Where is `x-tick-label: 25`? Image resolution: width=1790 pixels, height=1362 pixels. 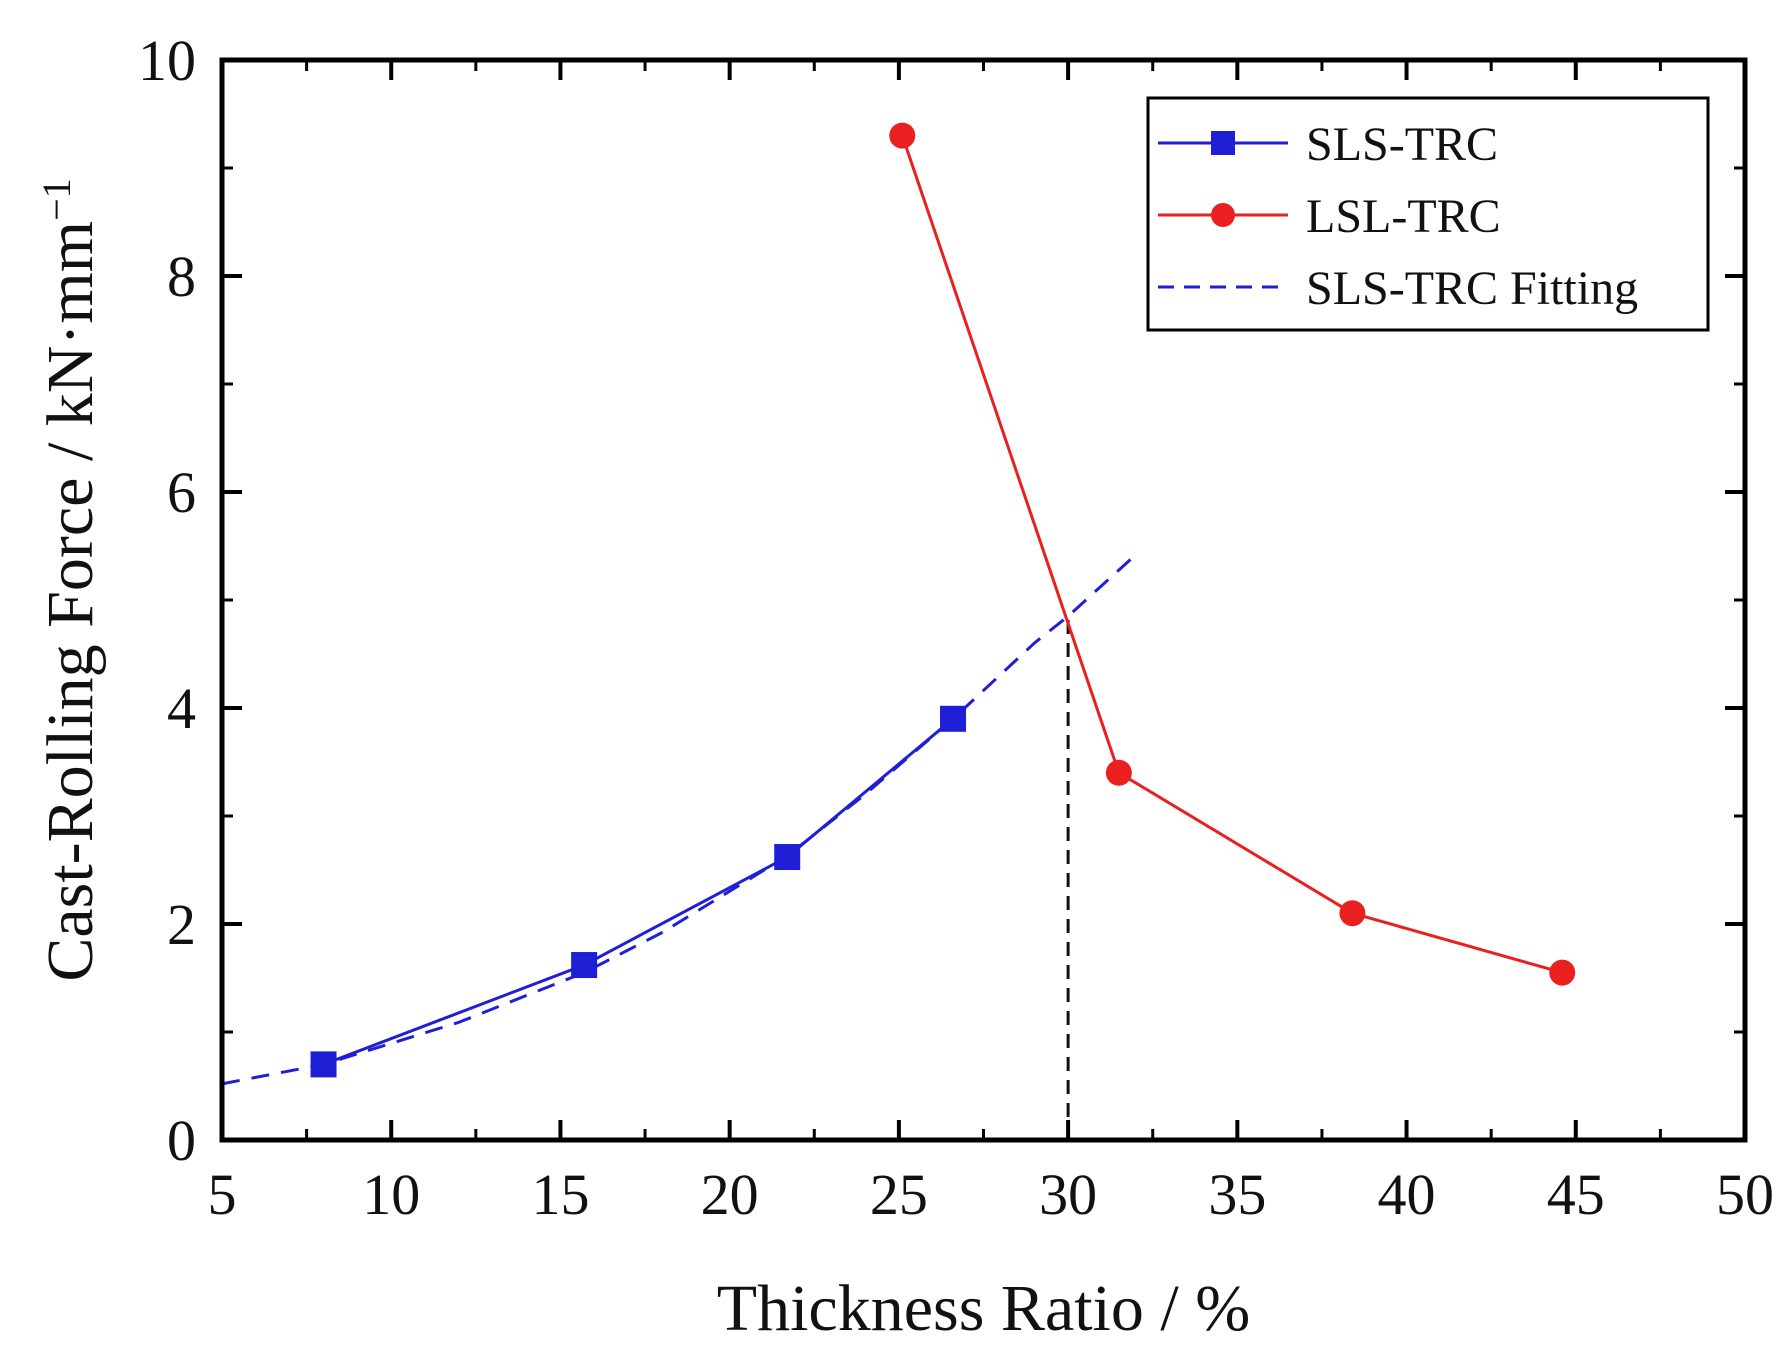
x-tick-label: 25 is located at coordinates (899, 1194).